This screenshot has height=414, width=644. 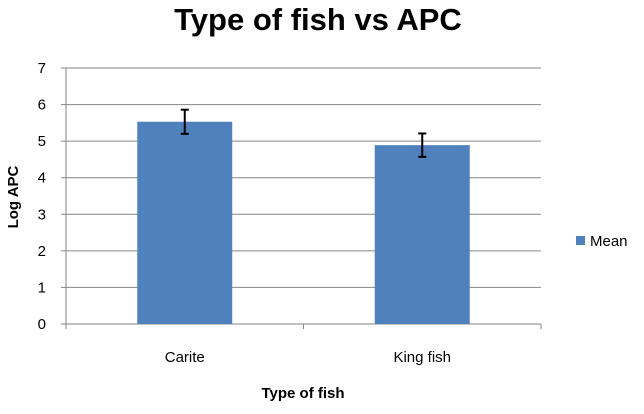 What do you see at coordinates (42, 287) in the screenshot?
I see `y-tick-label: 1` at bounding box center [42, 287].